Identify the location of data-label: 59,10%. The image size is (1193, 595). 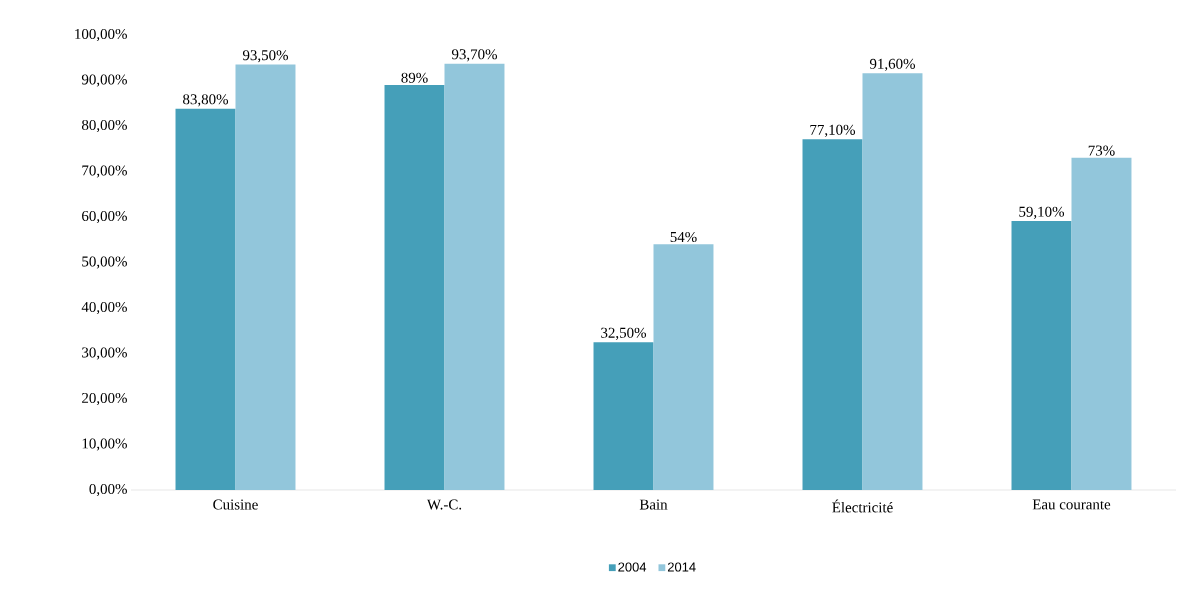
(1042, 212).